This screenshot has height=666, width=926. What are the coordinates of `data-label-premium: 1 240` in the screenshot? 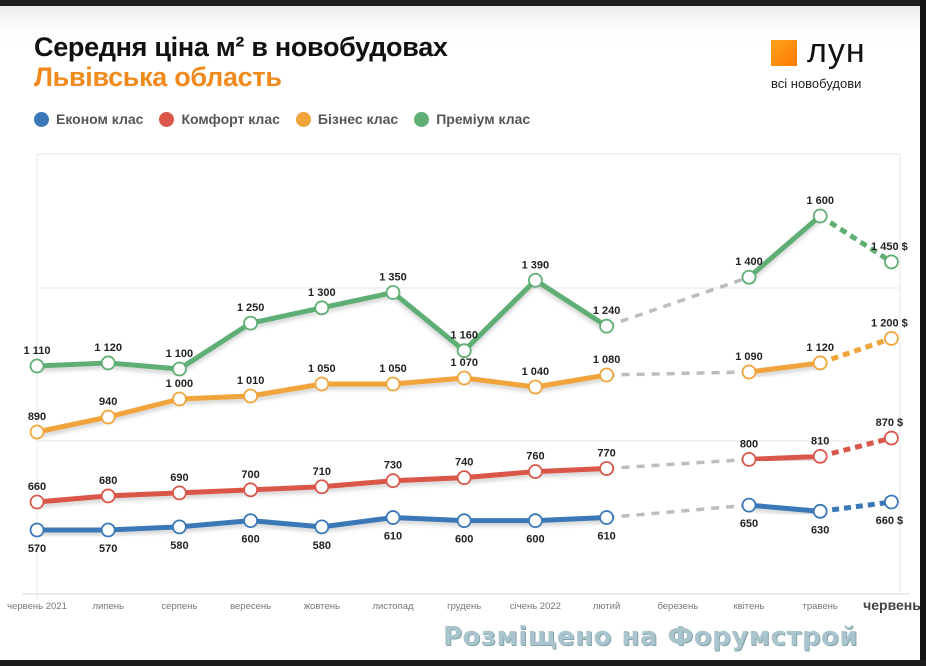 It's located at (607, 311).